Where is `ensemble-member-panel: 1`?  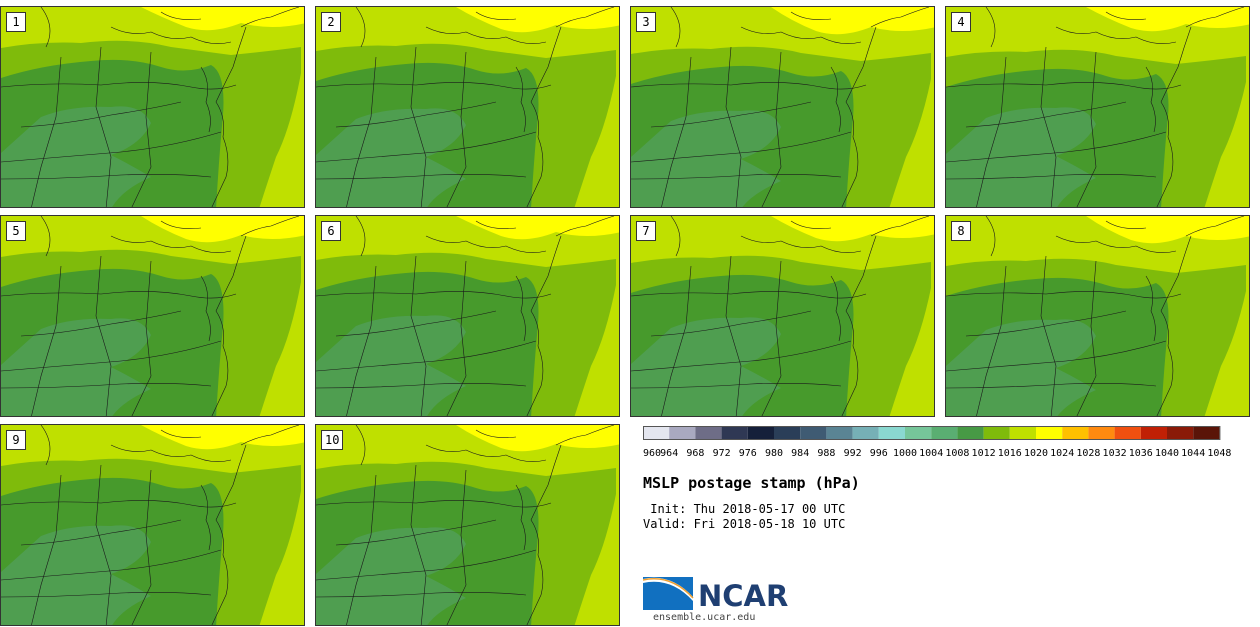
ensemble-member-panel: 1 is located at coordinates (152, 107).